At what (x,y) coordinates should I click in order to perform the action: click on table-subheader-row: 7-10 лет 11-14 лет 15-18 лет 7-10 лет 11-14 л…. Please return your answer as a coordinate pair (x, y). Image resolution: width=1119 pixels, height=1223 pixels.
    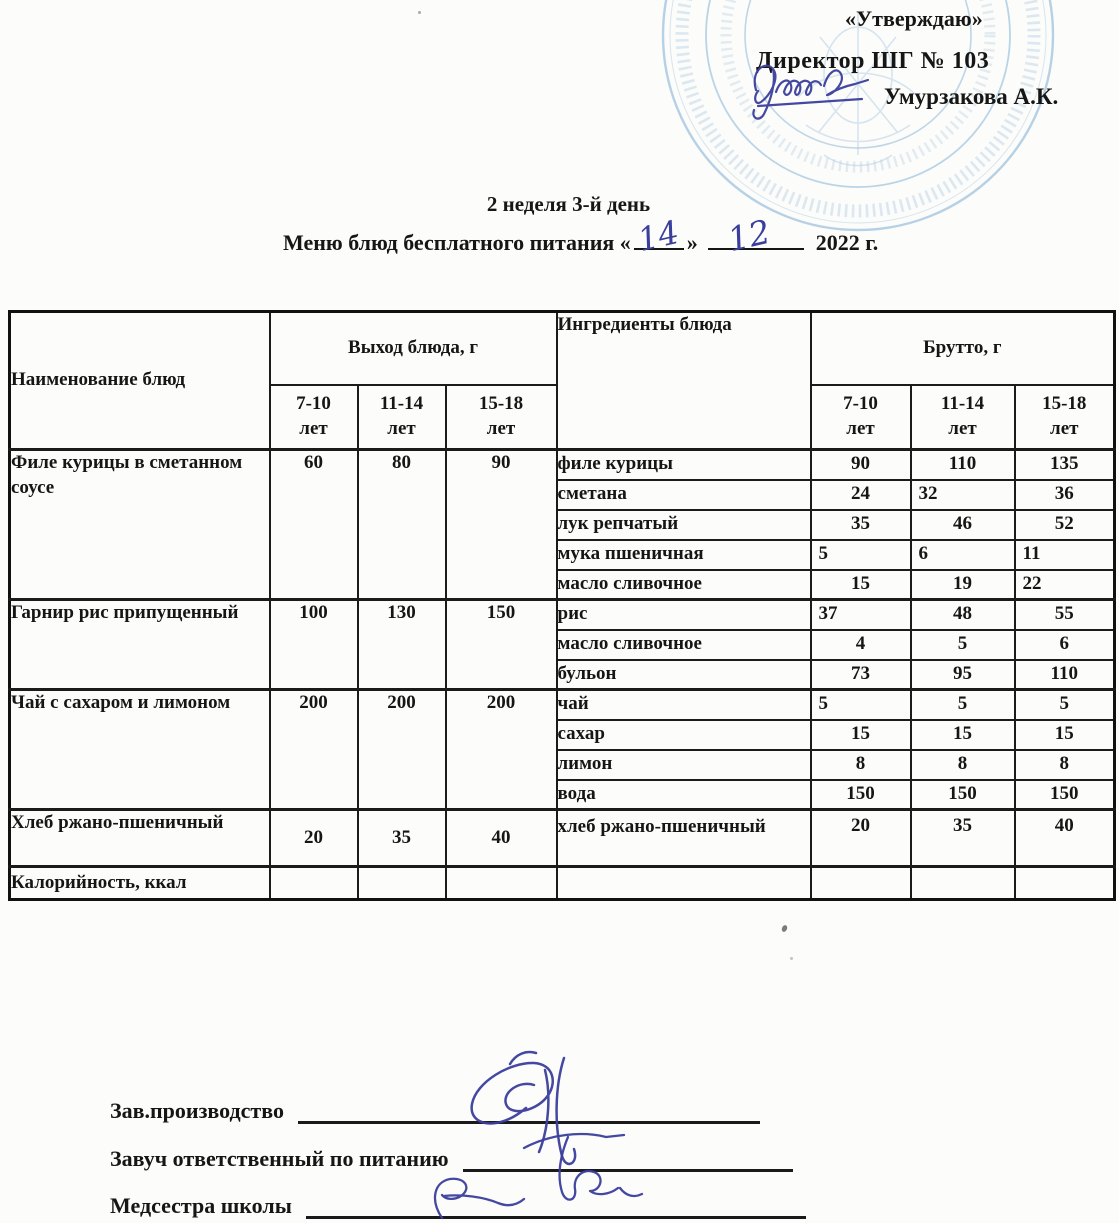
    Looking at the image, I should click on (563, 417).